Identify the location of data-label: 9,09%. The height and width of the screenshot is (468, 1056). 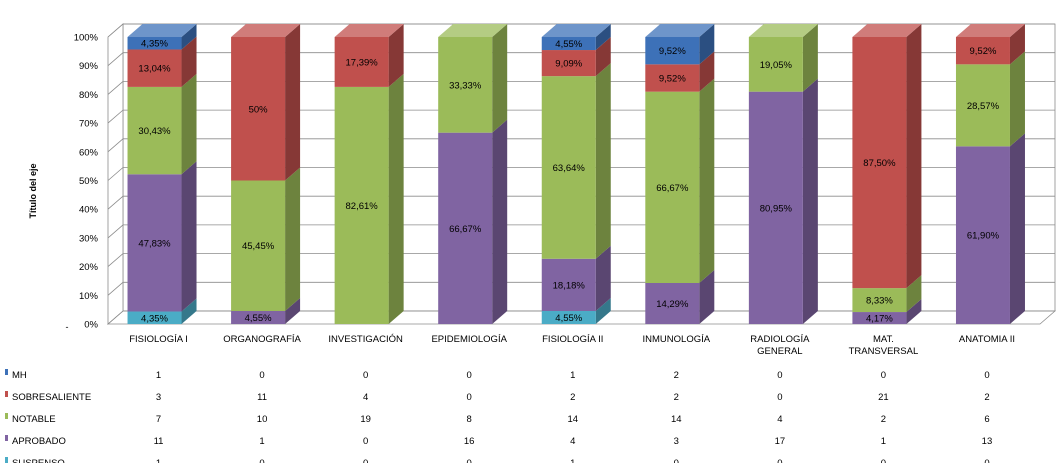
(568, 64).